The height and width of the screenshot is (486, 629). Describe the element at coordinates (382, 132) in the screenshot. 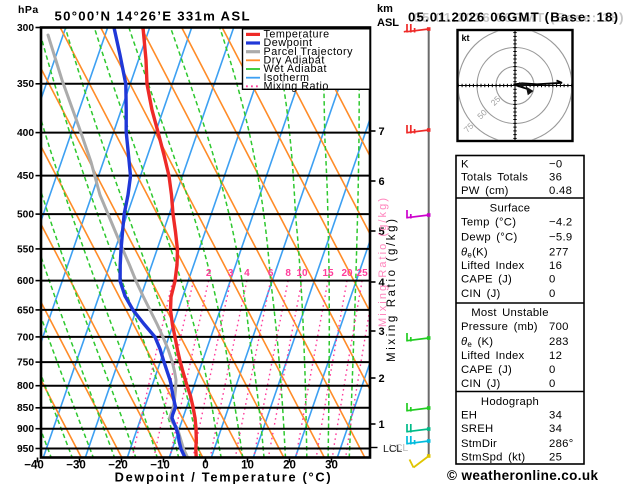

I see `svg-text: 7` at that location.